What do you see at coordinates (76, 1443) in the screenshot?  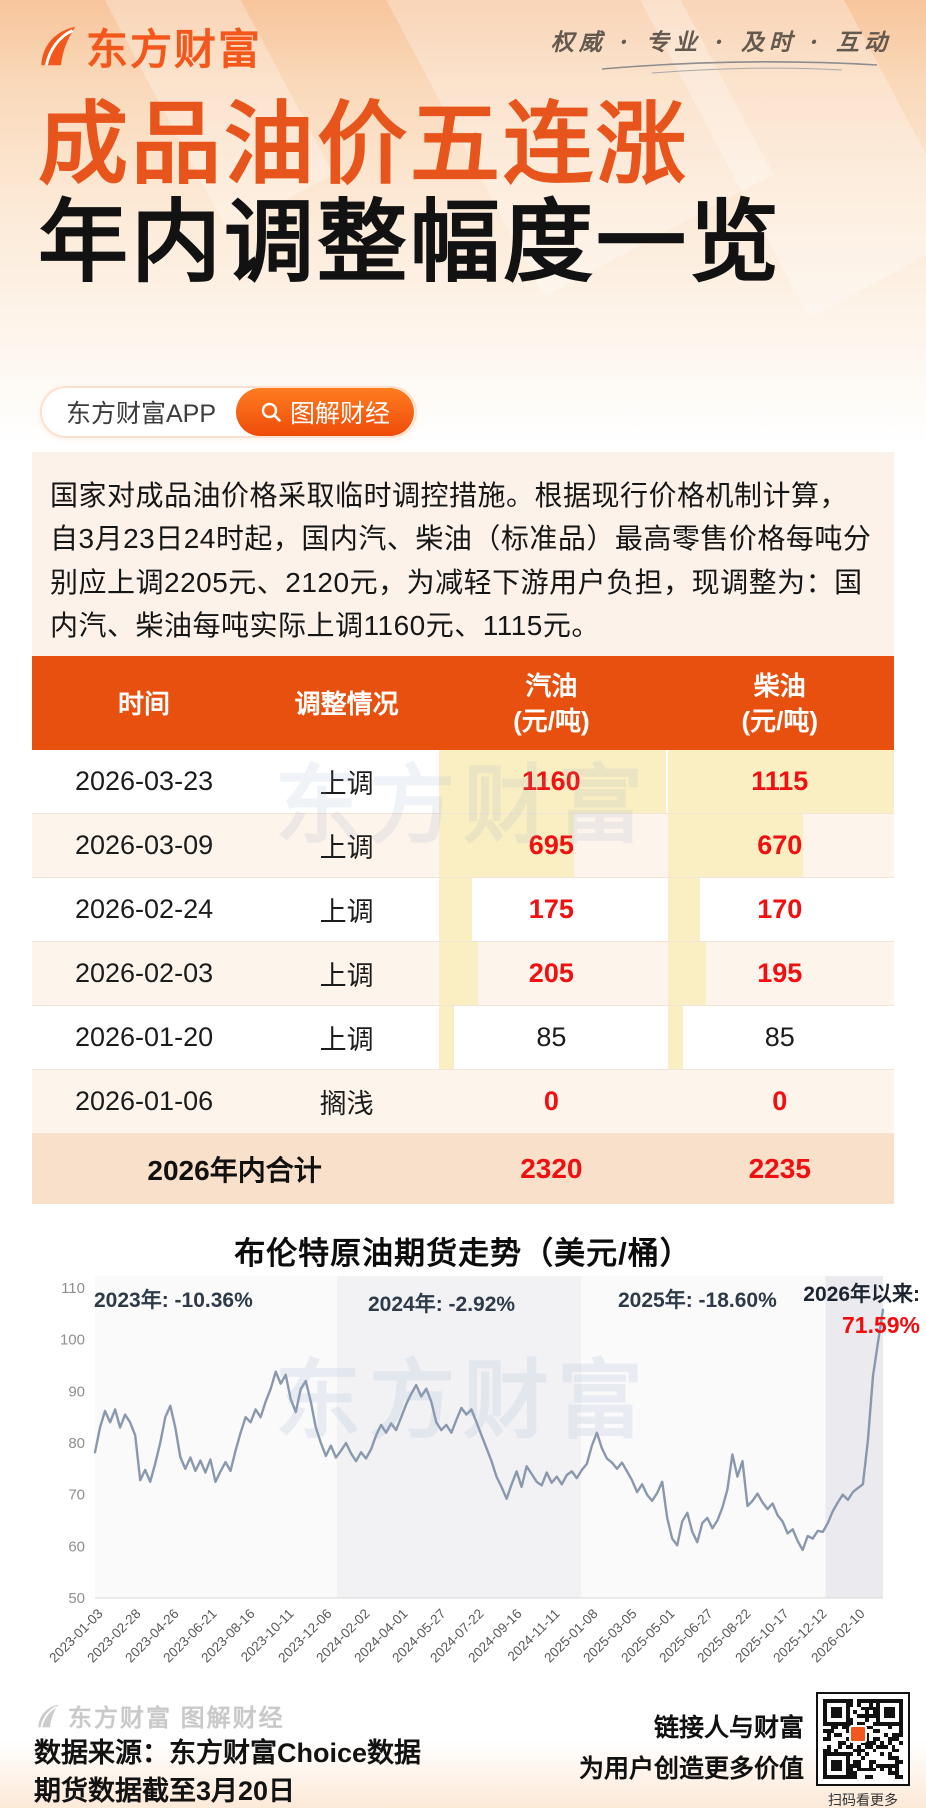 I see `svg-text: 80` at bounding box center [76, 1443].